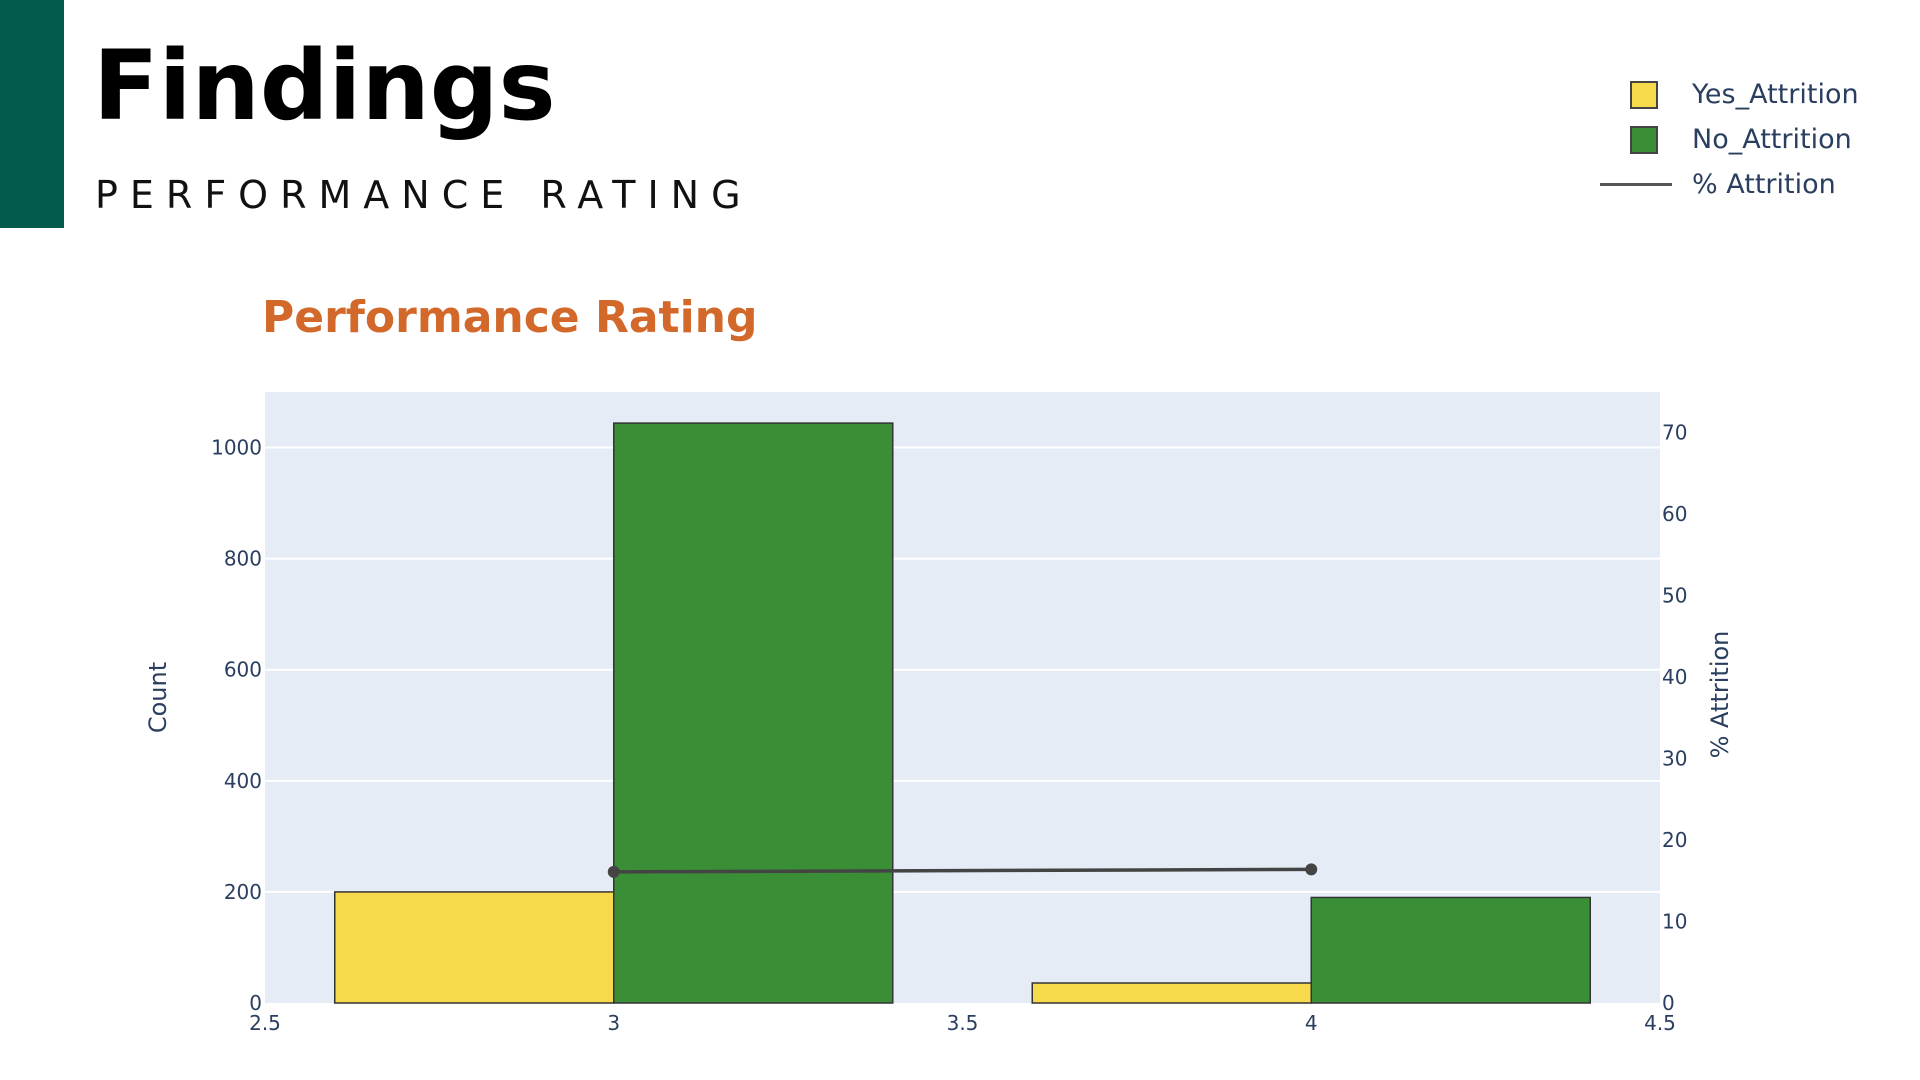 This screenshot has width=1920, height=1080. Describe the element at coordinates (1644, 94) in the screenshot. I see `legend-swatch-yes-attrition` at that location.